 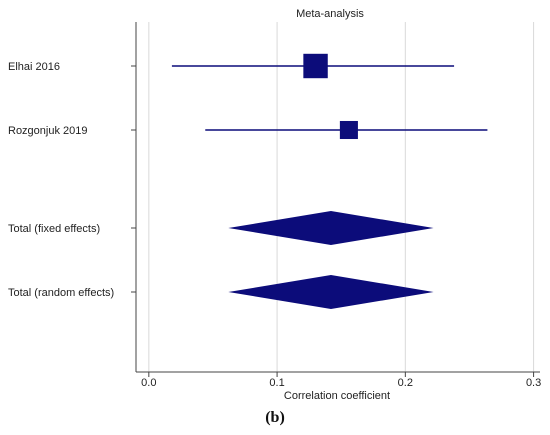 What do you see at coordinates (405, 383) in the screenshot?
I see `x-tick-label: 0.2` at bounding box center [405, 383].